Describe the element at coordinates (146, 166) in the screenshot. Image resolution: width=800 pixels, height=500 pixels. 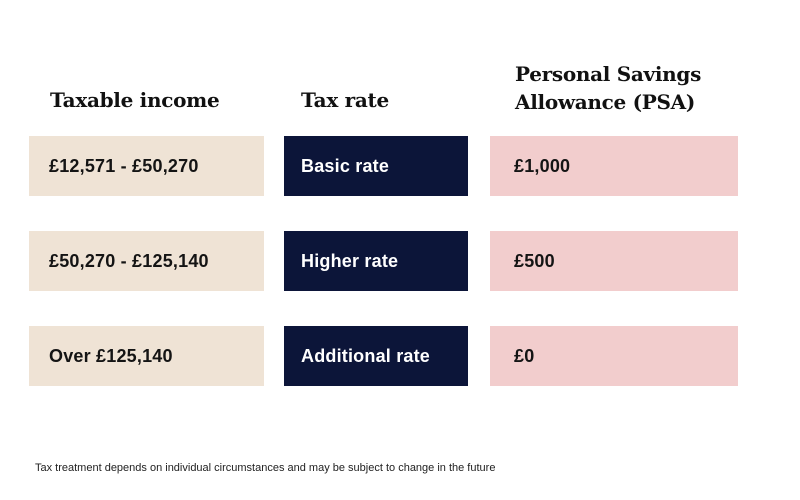
I see `income-band-basic: £12,571 - £50,270` at that location.